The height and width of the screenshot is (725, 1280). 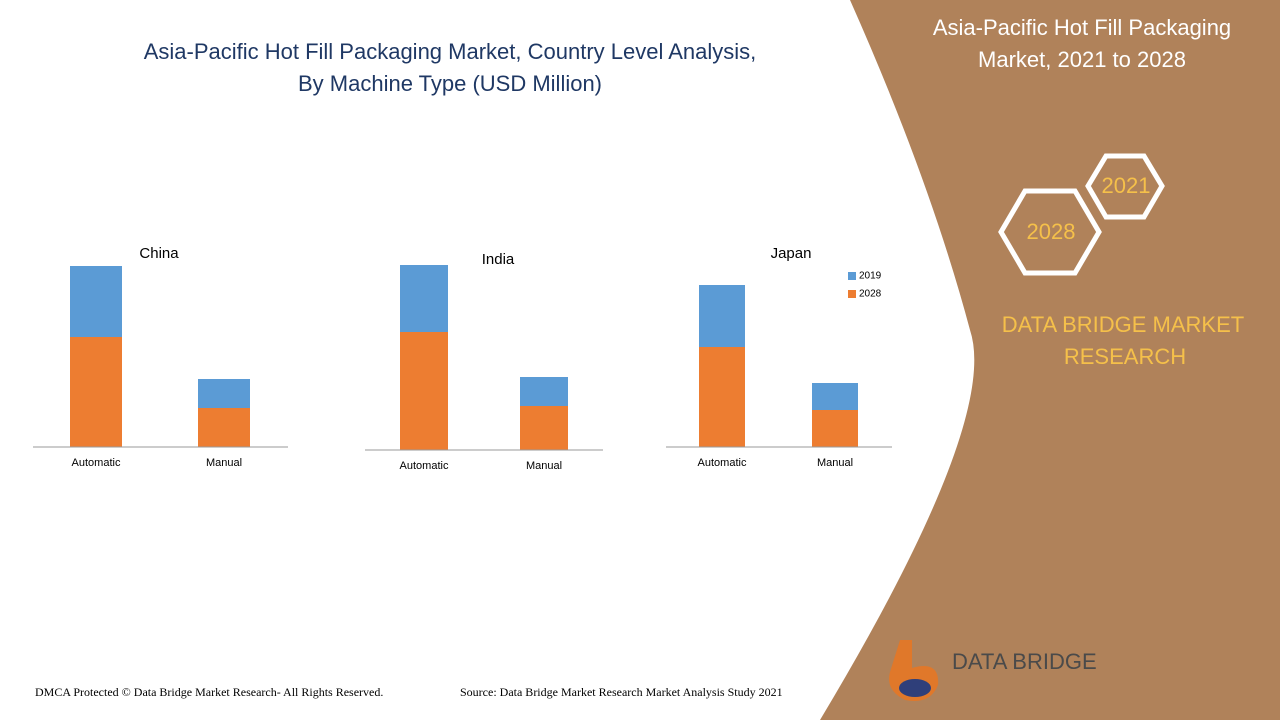 I want to click on panel-title: Market, 2021 to 2028, so click(x=1082, y=59).